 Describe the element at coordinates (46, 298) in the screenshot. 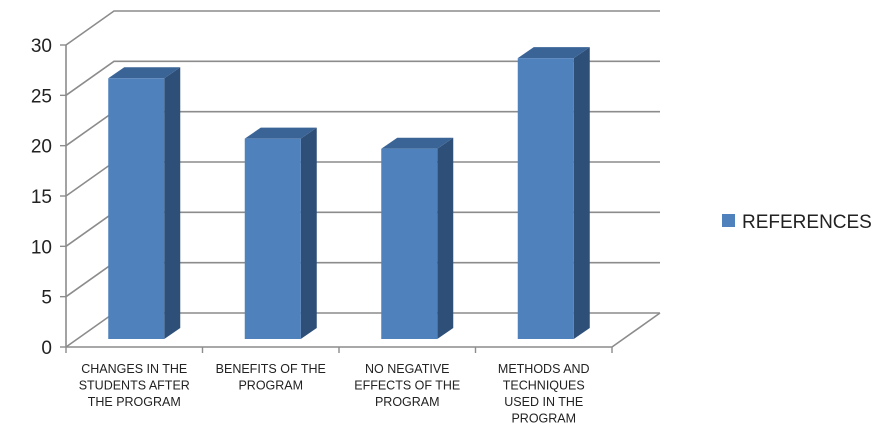

I see `y-tick-label: 5` at that location.